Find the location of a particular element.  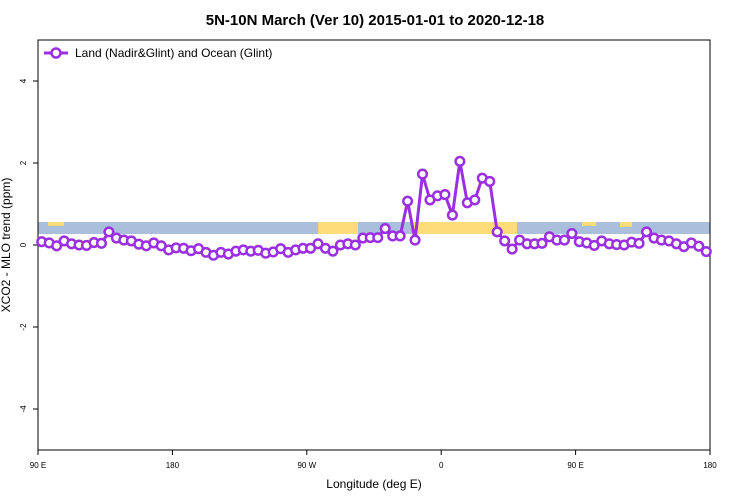

x-tick-label: 90 W is located at coordinates (306, 465).